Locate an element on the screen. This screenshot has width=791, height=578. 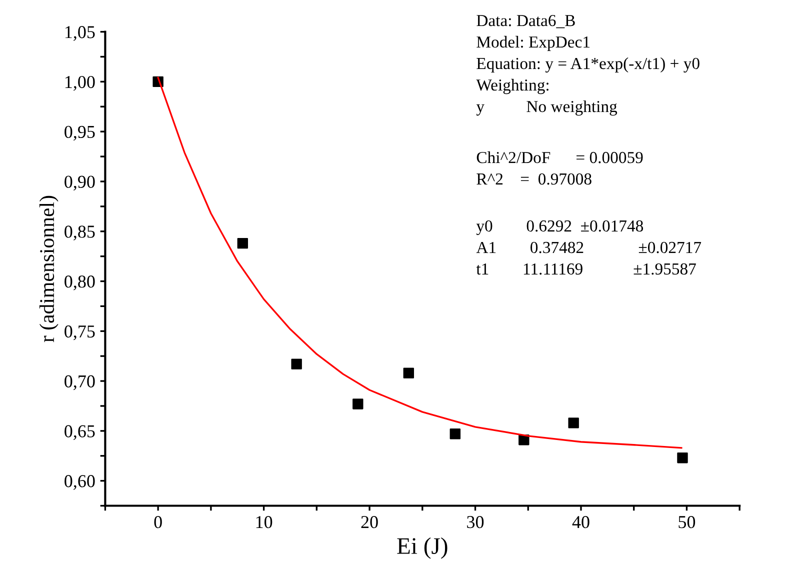
annotation: y0 0.6292 ±0.01748 A1 0.37482 ±0.02717 t1 11.11169 ±1.95587 is located at coordinates (589, 247).